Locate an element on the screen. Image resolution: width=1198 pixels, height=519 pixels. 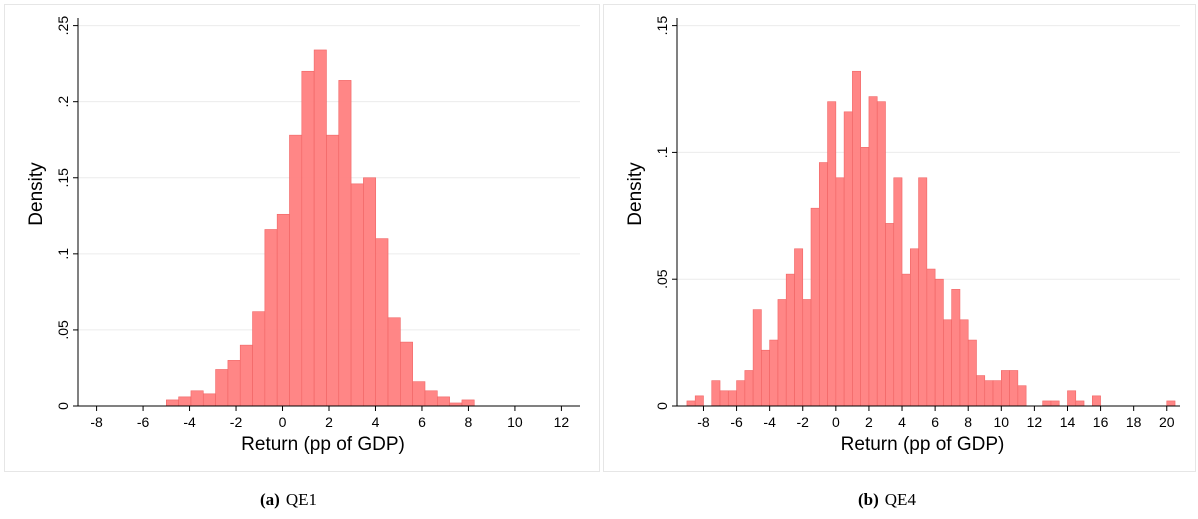
y-tick-label-left-0: 0 is located at coordinates (63, 406).